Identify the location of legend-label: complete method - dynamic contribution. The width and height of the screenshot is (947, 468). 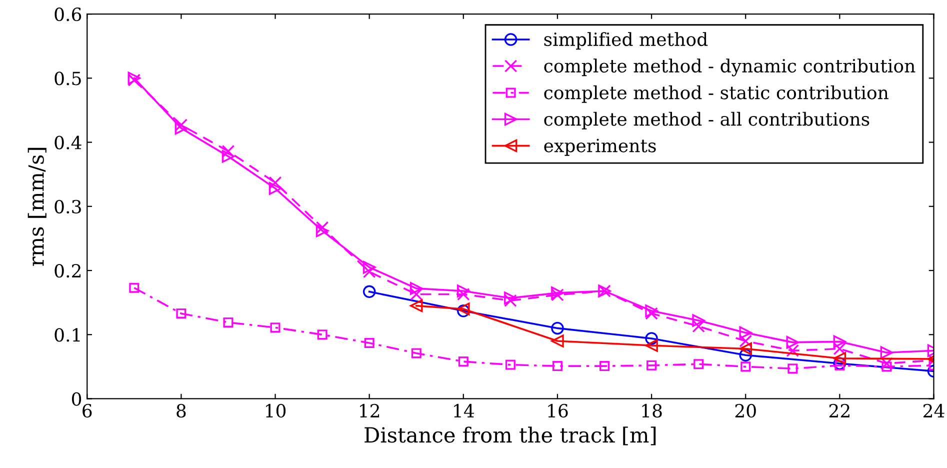
(730, 67).